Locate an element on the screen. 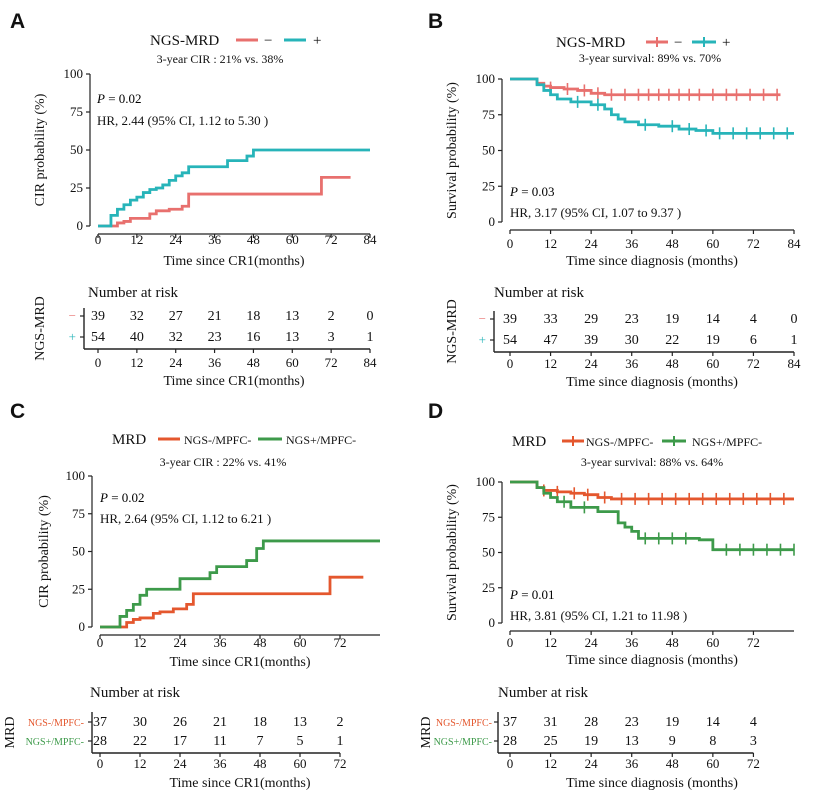 This screenshot has width=815, height=797. p-value-number: = 0.01 is located at coordinates (536, 594).